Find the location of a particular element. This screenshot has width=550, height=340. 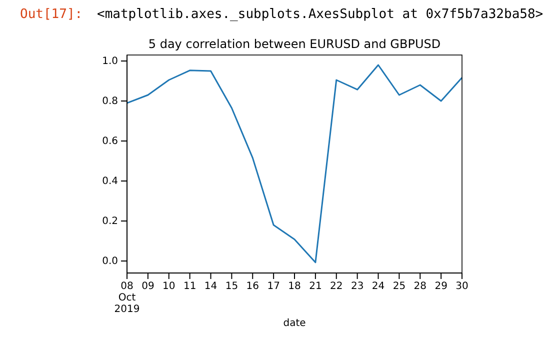

x-tick-label: 11 is located at coordinates (189, 286).